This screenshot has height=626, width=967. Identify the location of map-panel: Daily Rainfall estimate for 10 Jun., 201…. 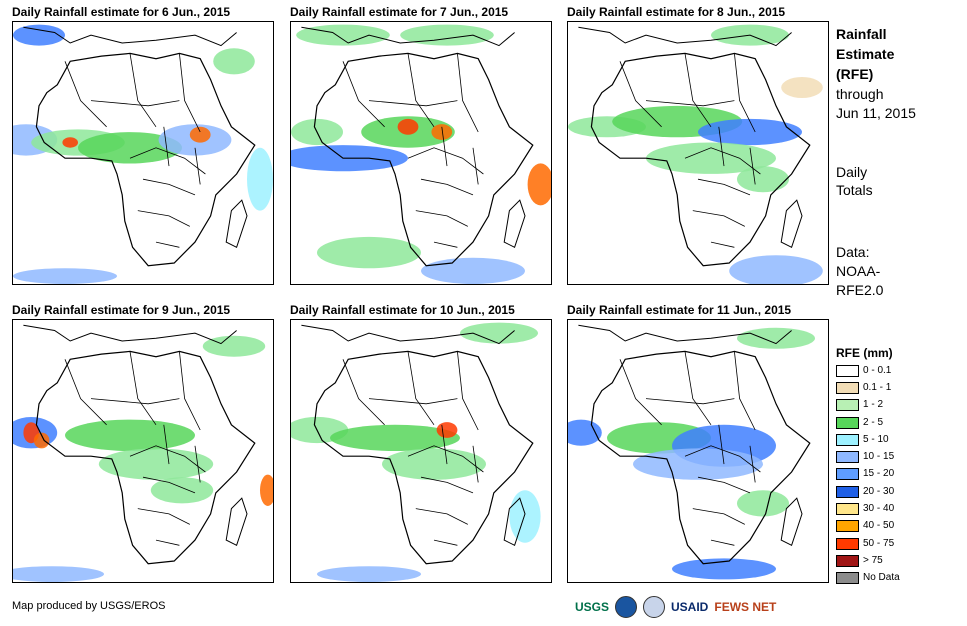
(422, 443).